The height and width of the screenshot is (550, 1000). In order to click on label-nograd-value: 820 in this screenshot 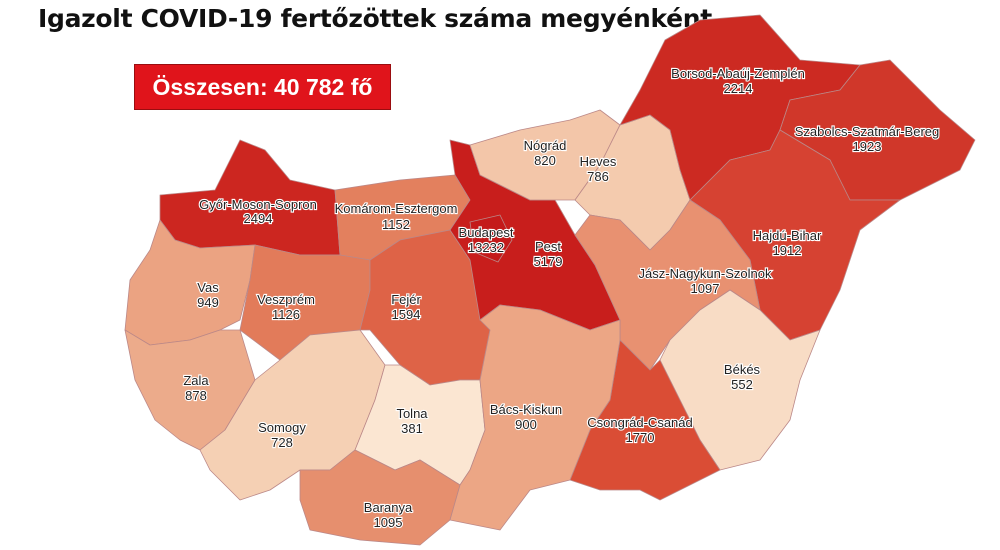, I will do `click(545, 160)`.